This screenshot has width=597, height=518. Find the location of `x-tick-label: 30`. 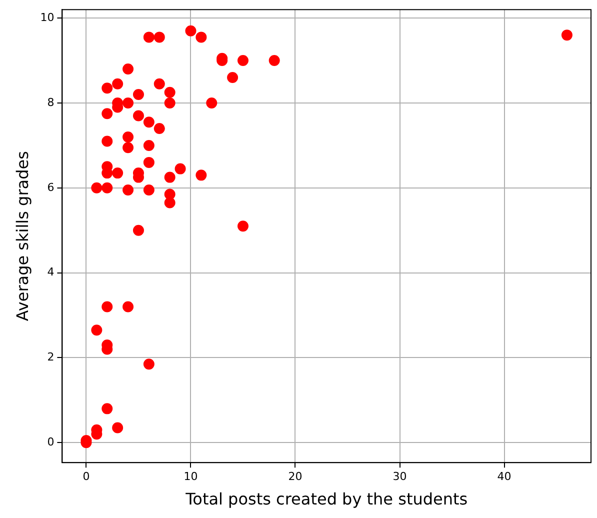

x-tick-label: 30 is located at coordinates (399, 477).